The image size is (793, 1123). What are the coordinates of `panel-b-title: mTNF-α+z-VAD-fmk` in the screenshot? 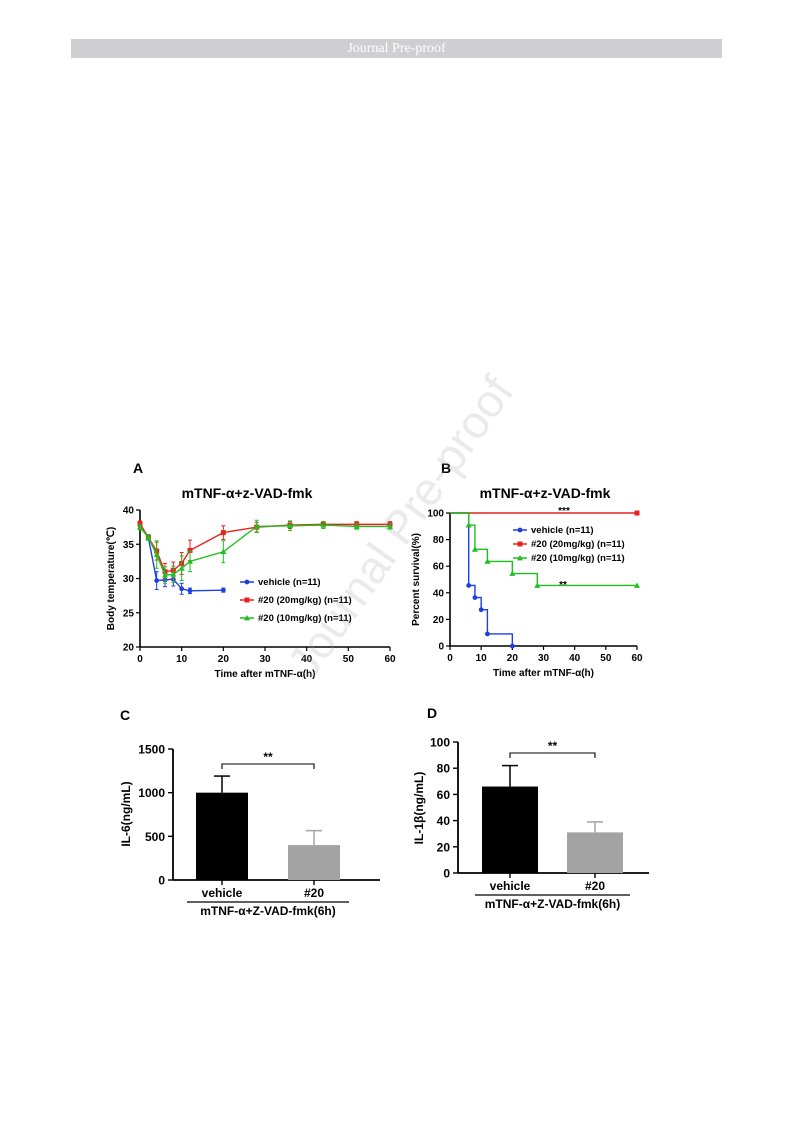 It's located at (545, 493).